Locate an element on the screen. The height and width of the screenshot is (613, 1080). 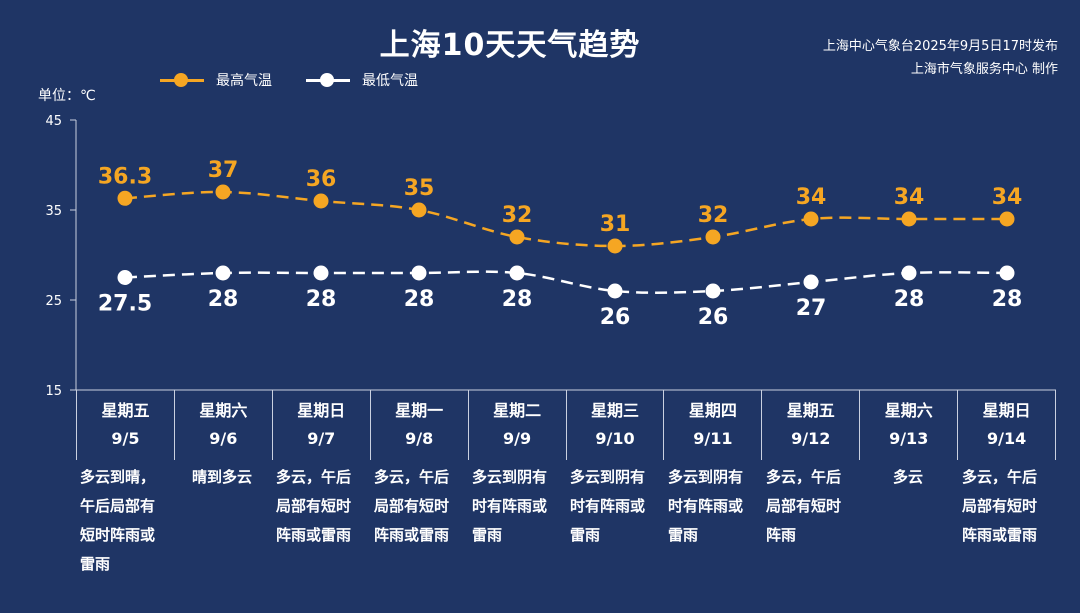
day-weekday: 星期三 is located at coordinates (614, 410).